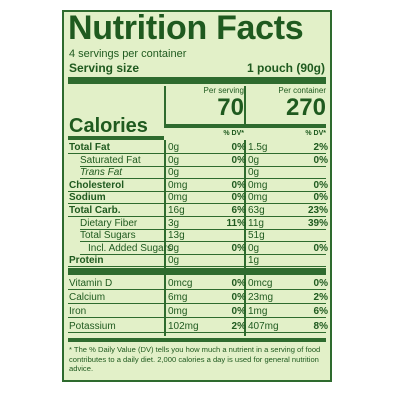 The height and width of the screenshot is (400, 400). What do you see at coordinates (87, 298) in the screenshot?
I see `nutrient-name: Calcium` at bounding box center [87, 298].